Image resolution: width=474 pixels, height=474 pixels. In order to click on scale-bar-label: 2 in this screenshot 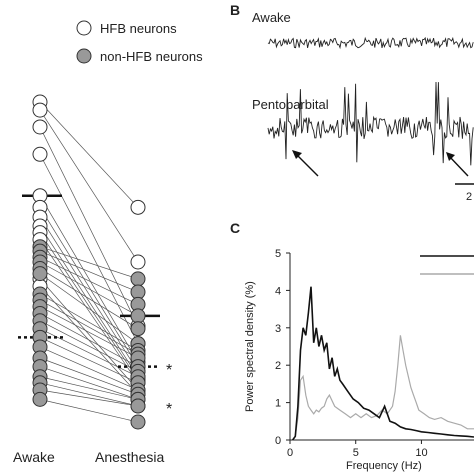, I will do `click(469, 197)`.